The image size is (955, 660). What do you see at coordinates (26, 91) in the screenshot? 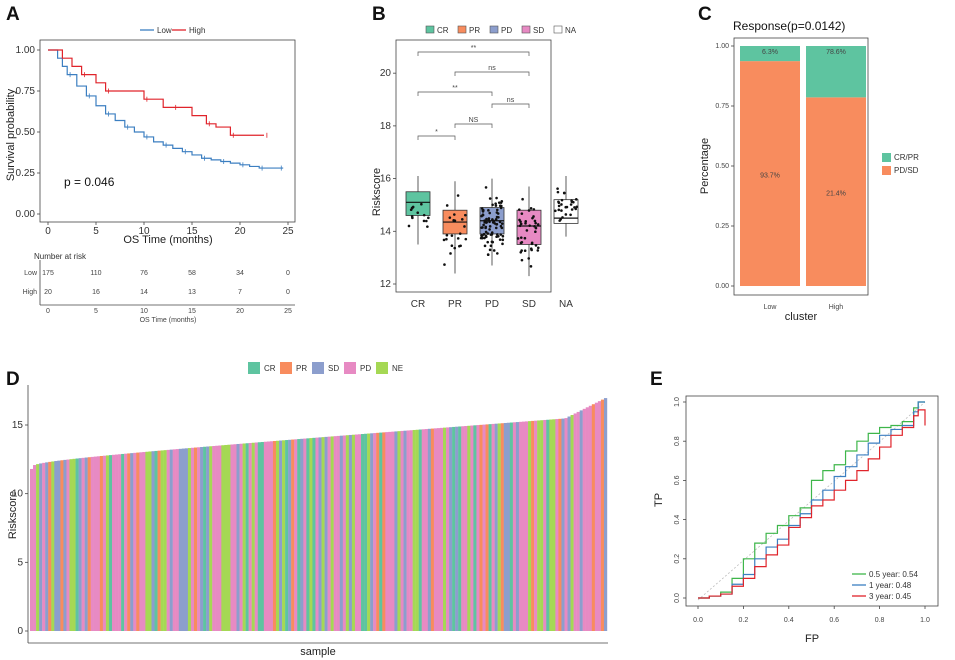
I see `km-ytick-label: 0.75` at bounding box center [26, 91].